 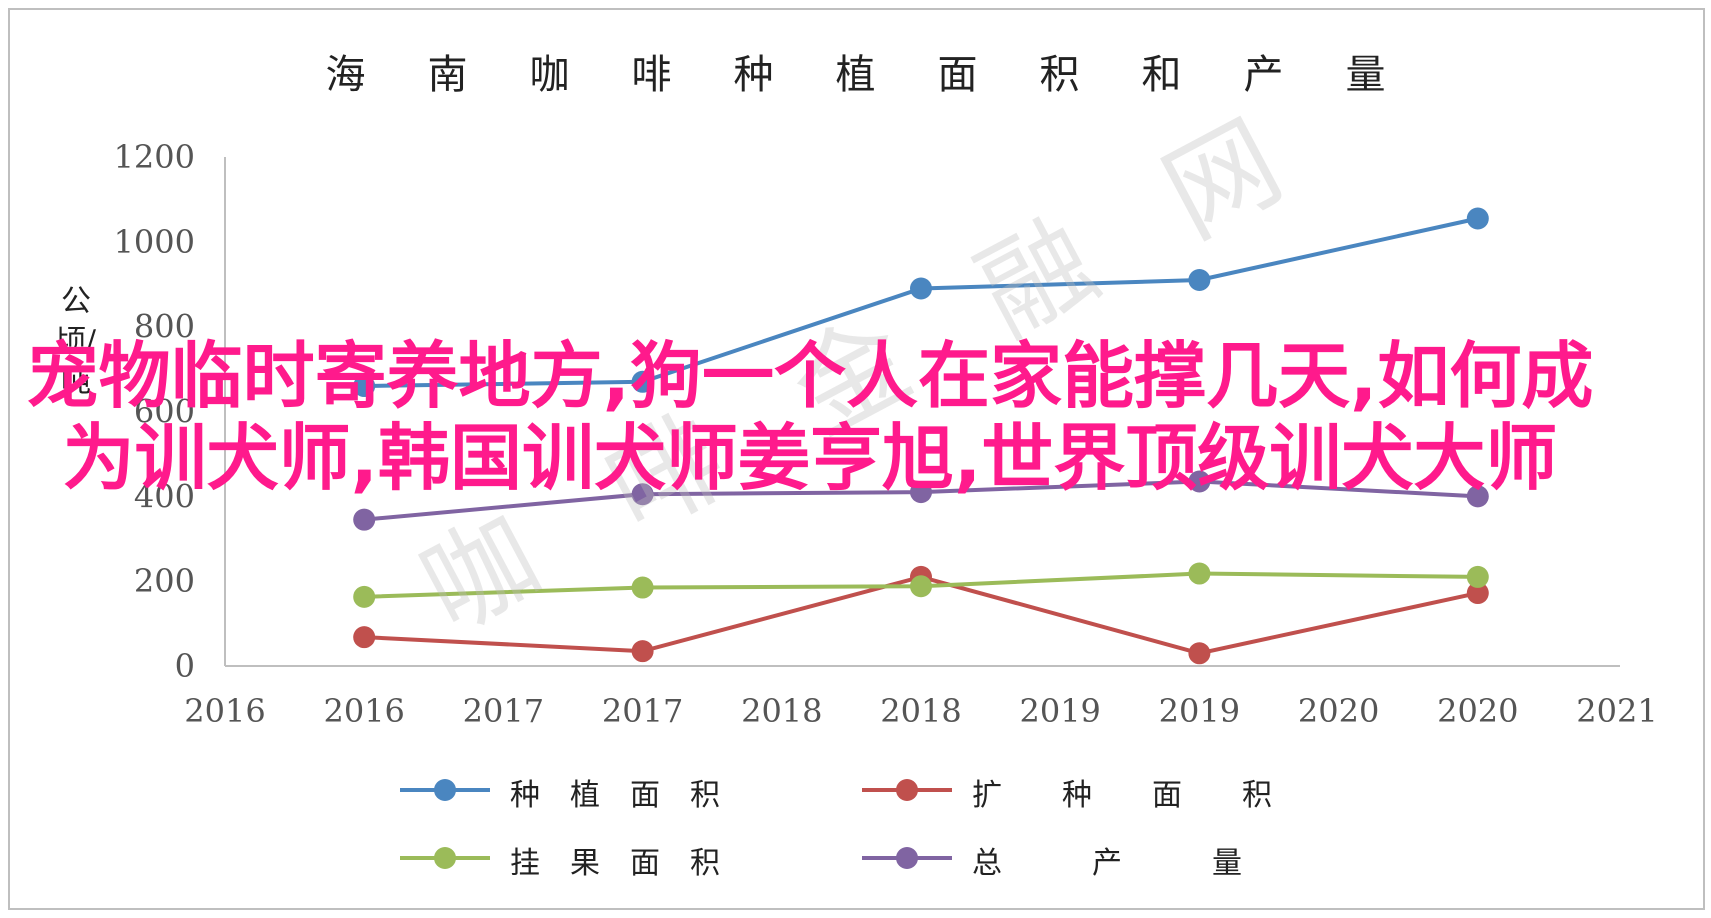 I want to click on legend-item-planting-area: 种 植 面 积, so click(x=610, y=791).